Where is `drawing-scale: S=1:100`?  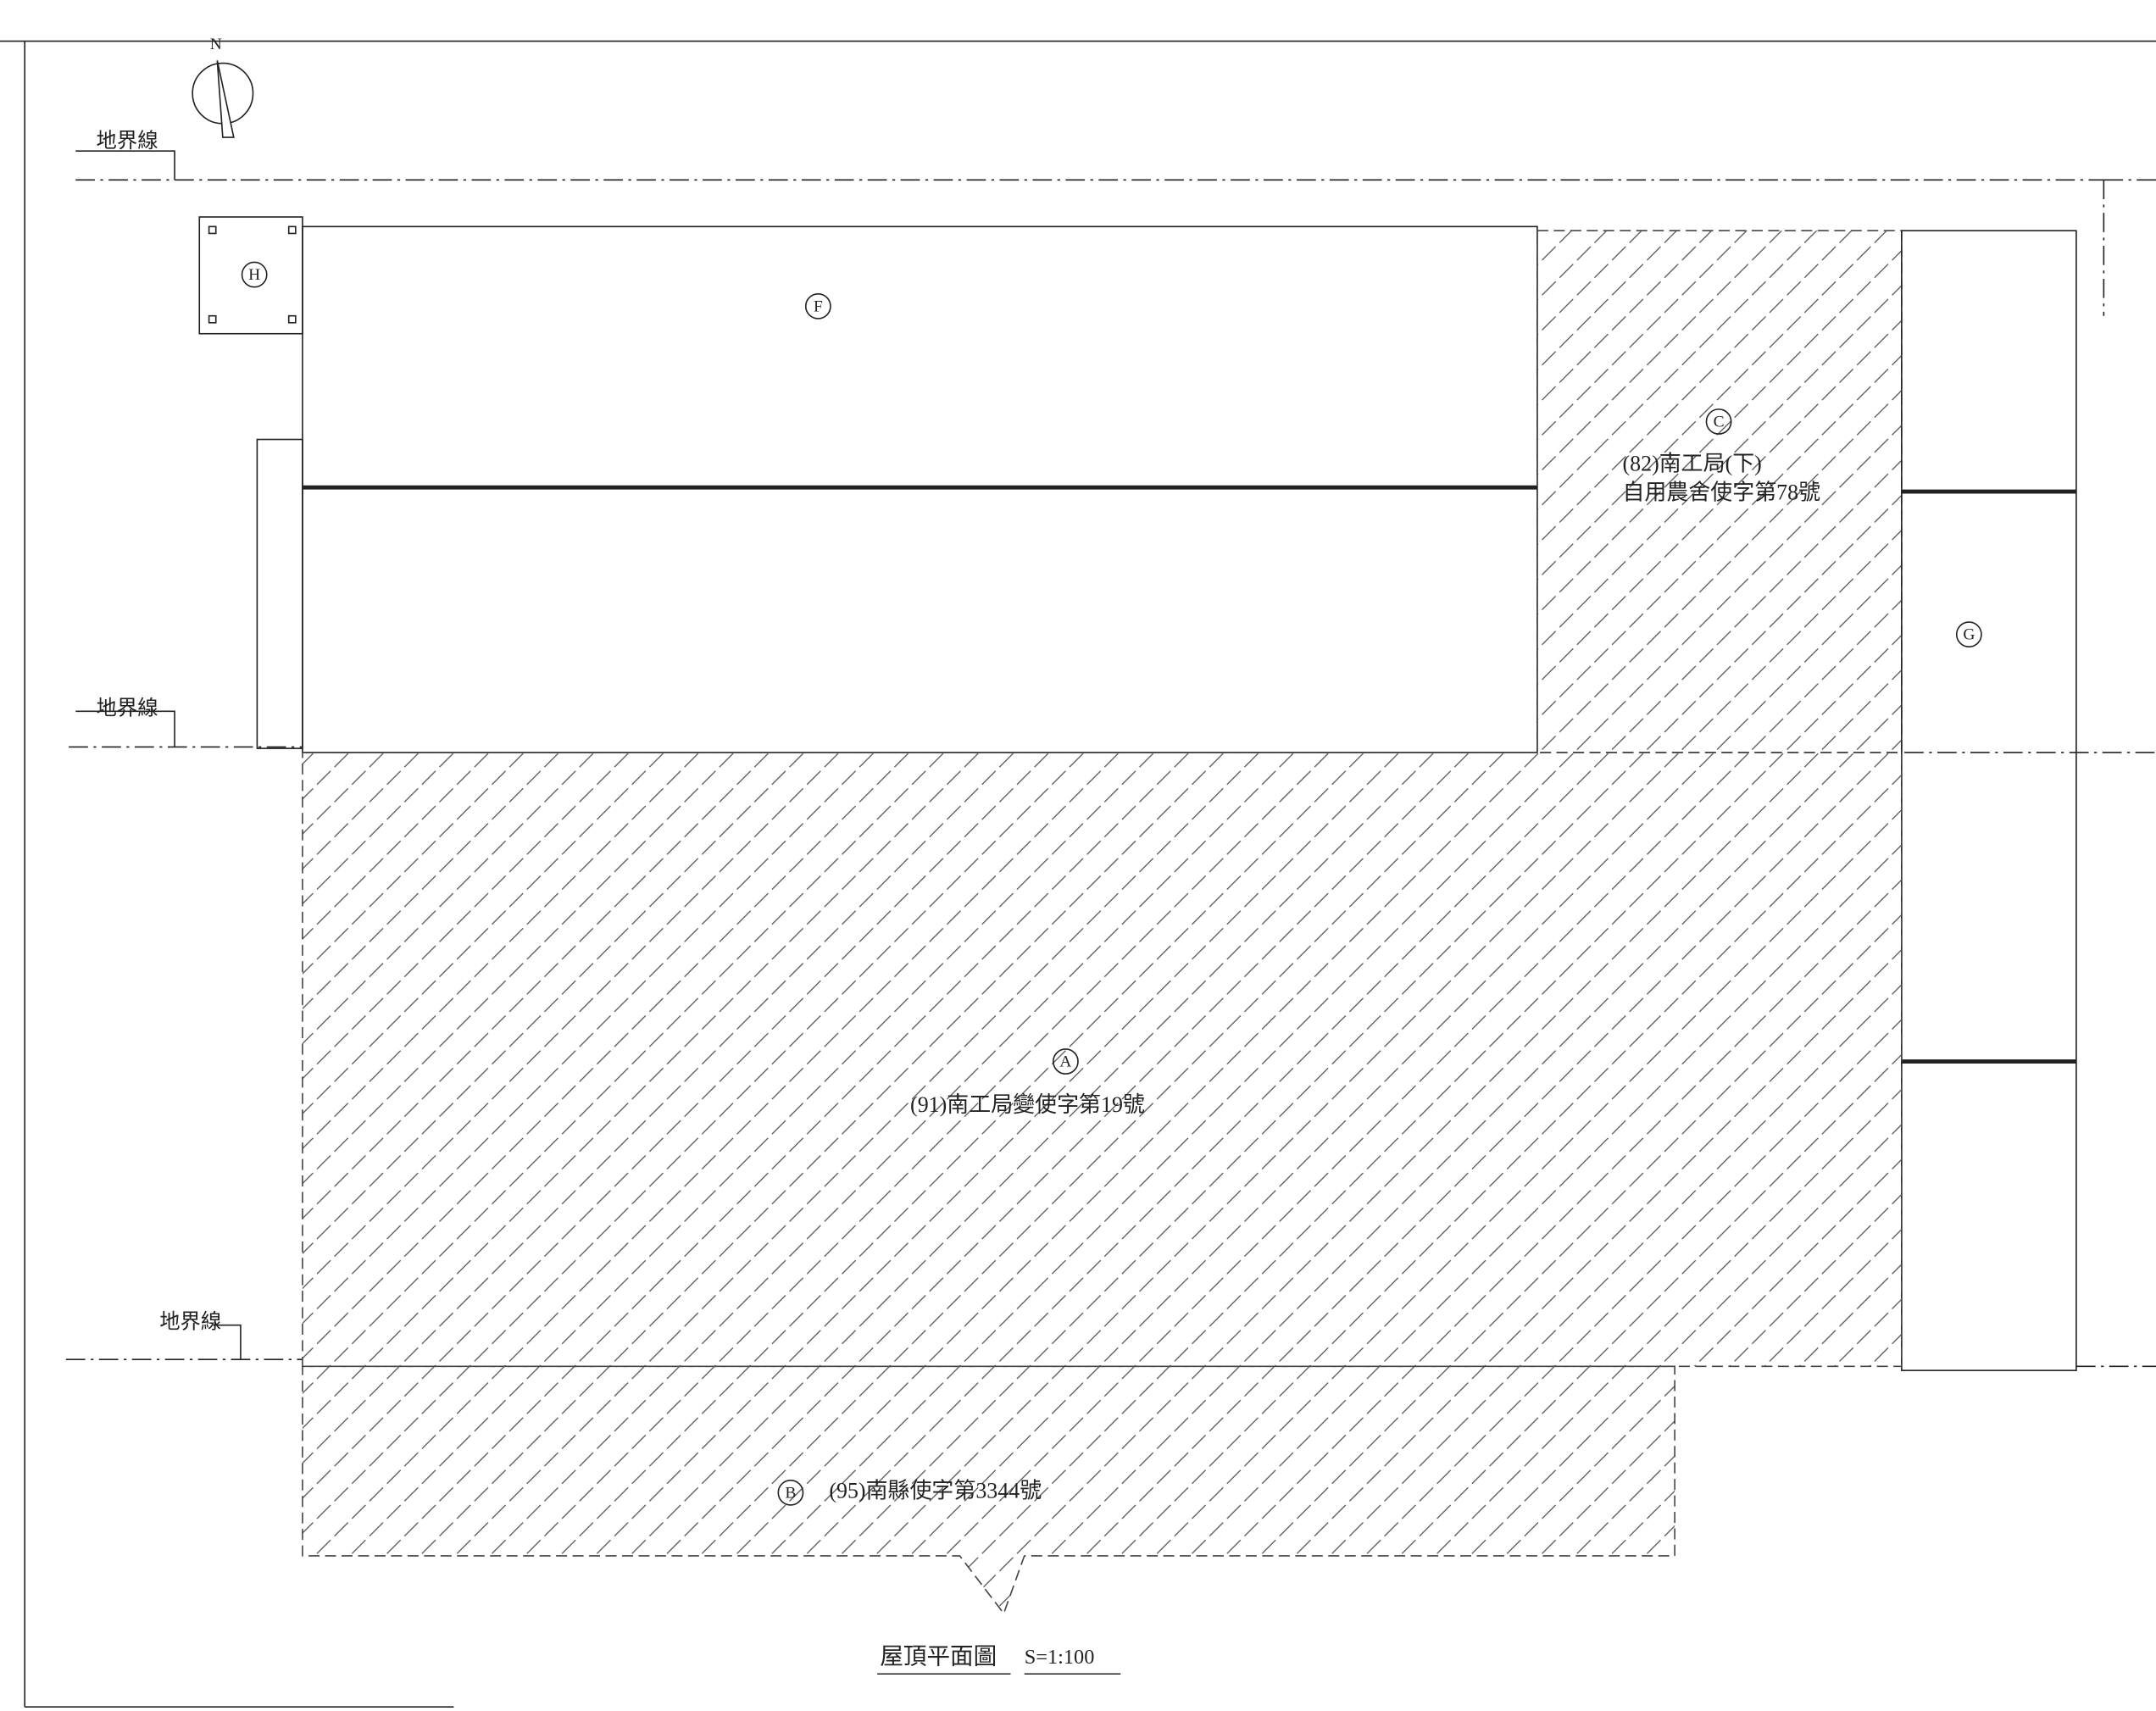 drawing-scale: S=1:100 is located at coordinates (1060, 1657).